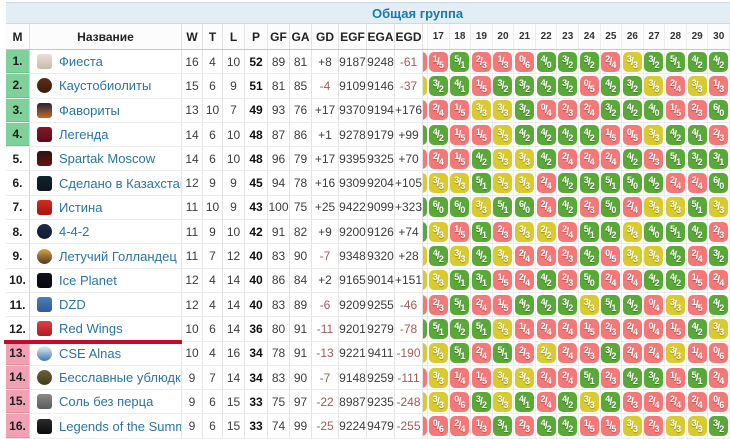  I want to click on score-chip-round-30: 2/3, so click(719, 134).